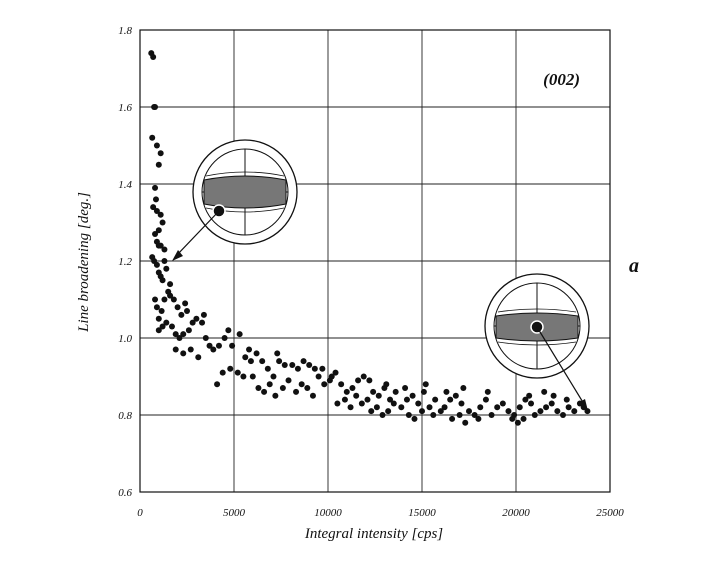 Image resolution: width=724 pixels, height=572 pixels. What do you see at coordinates (373, 534) in the screenshot?
I see `x-axis-label: Integral intensity [cps]` at bounding box center [373, 534].